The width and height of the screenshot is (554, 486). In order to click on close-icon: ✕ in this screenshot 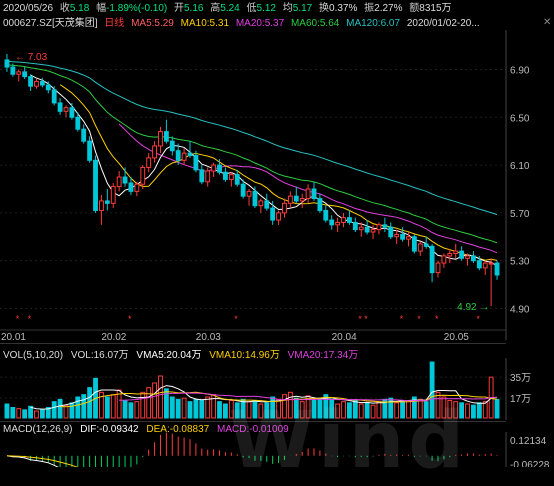, I will do `click(547, 22)`.